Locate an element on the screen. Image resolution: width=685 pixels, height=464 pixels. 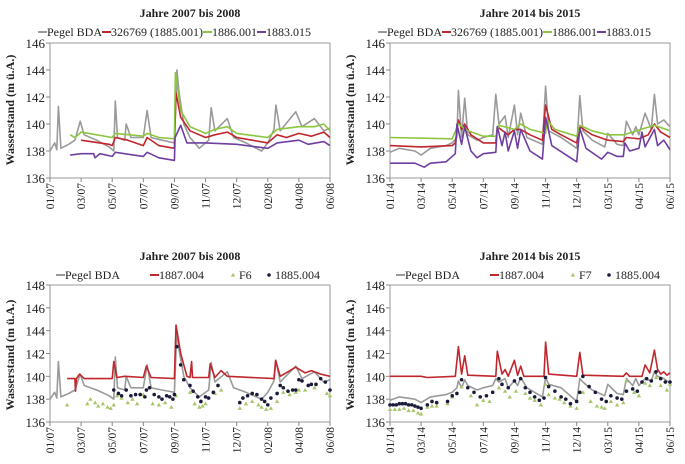
y-axis-label: Wasserstand (m ü.A.) is located at coordinates (10, 110).